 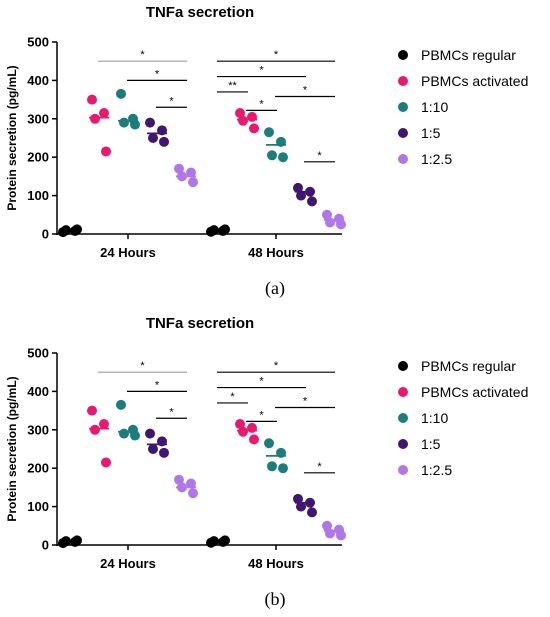 What do you see at coordinates (276, 252) in the screenshot?
I see `x-tick-label: 48 Hours` at bounding box center [276, 252].